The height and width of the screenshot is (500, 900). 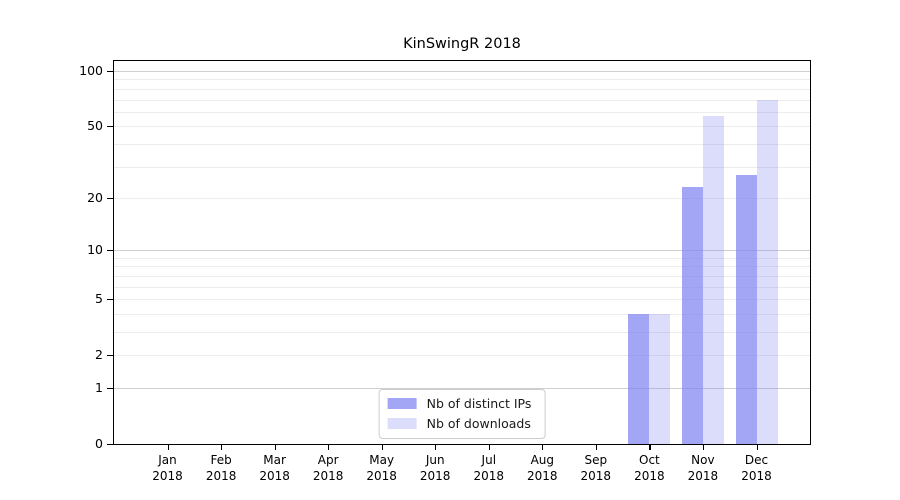 I want to click on x-axis-tick-dec, so click(x=757, y=447).